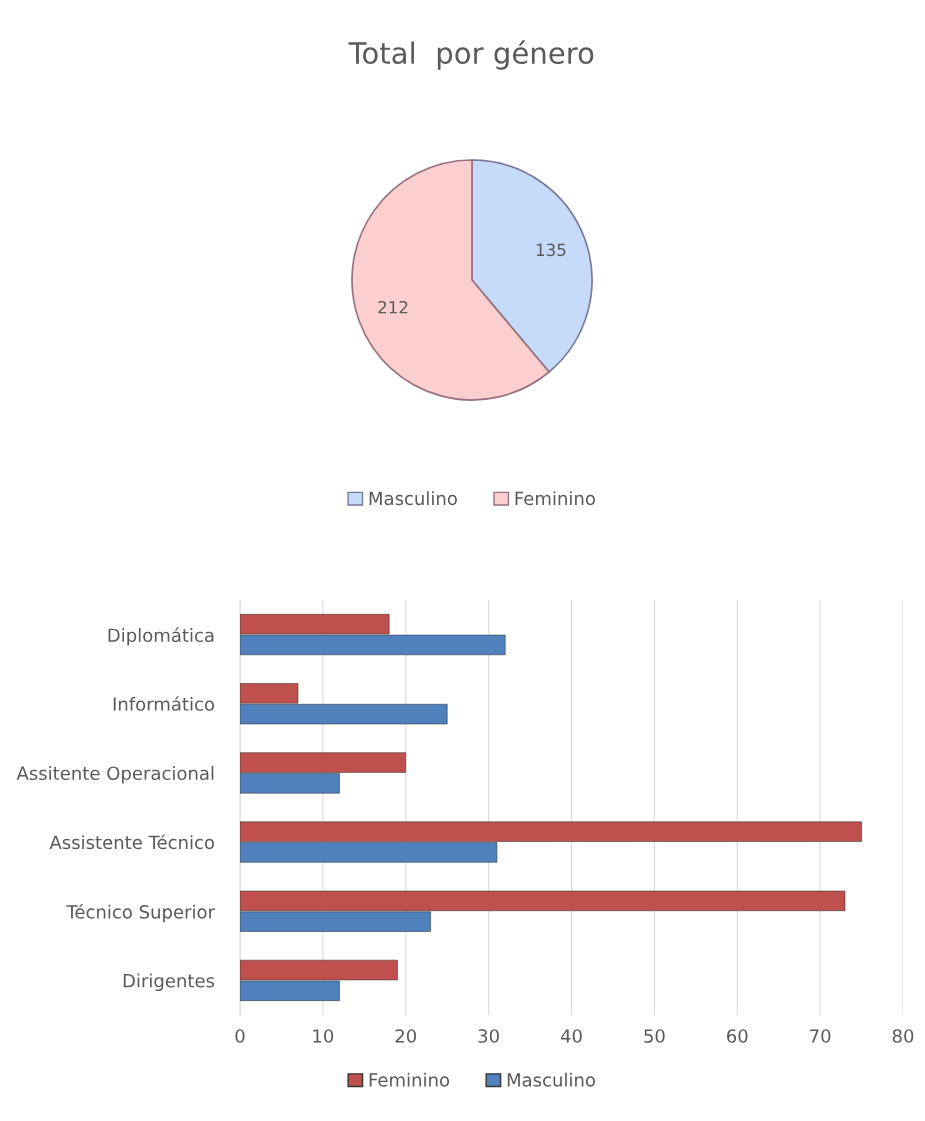 This screenshot has height=1121, width=925. What do you see at coordinates (654, 1036) in the screenshot?
I see `x-tick-label: 50` at bounding box center [654, 1036].